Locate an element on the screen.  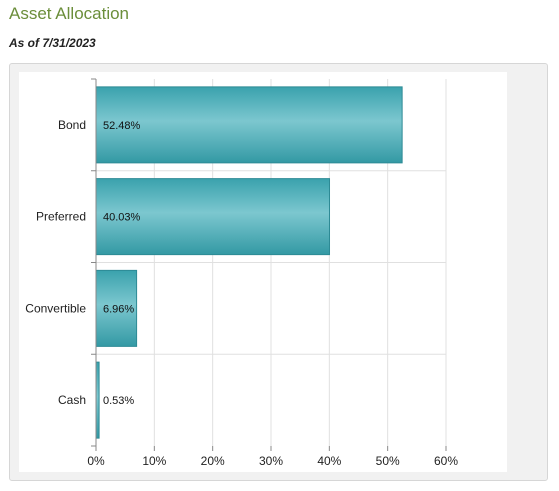
x-tick-label: 10% is located at coordinates (154, 461).